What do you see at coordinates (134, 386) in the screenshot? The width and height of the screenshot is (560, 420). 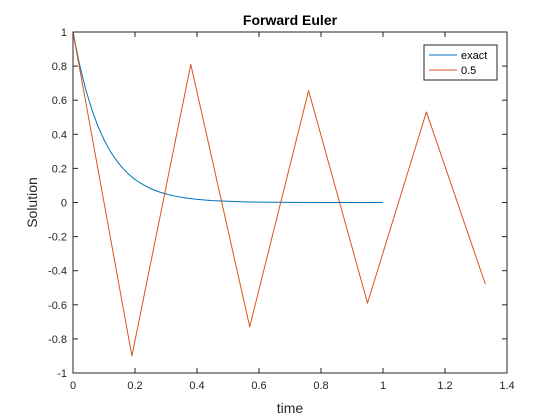 I see `x-tick-label: 0.2` at bounding box center [134, 386].